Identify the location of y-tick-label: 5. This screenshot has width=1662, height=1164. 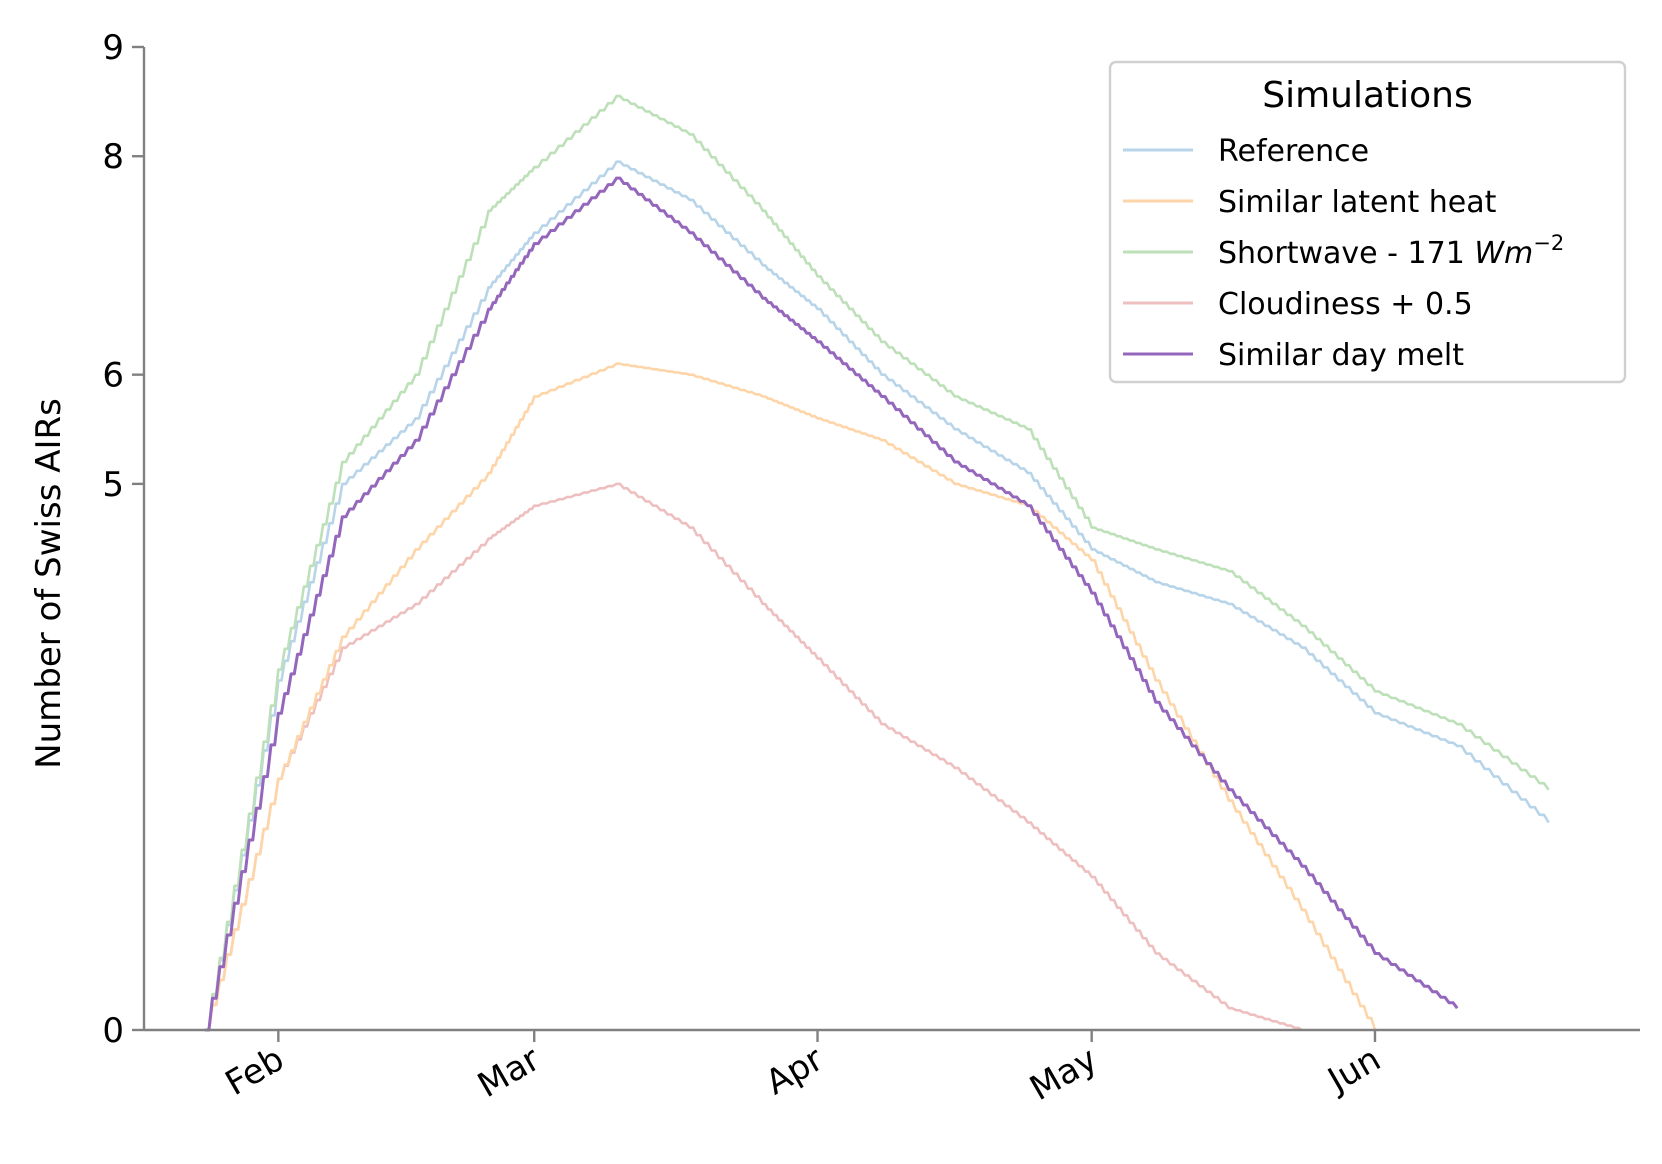
(113, 485).